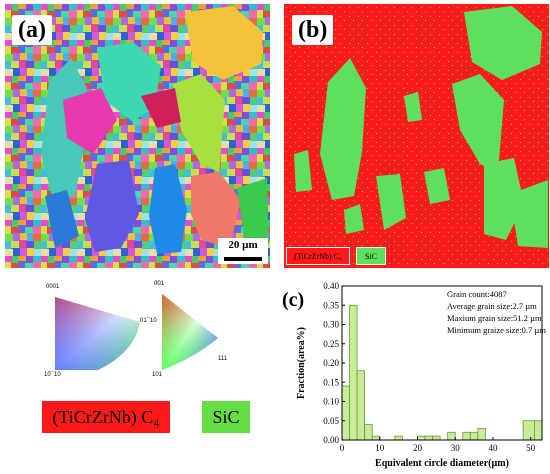 This screenshot has width=550, height=474. I want to click on big-legend-carbide-text: (TiCrZrNb) C₄, so click(106, 416).